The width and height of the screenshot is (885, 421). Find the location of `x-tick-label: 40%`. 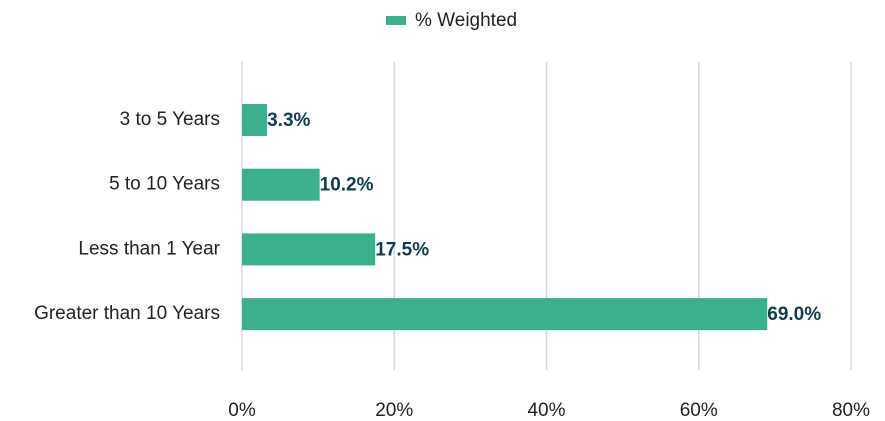

x-tick-label: 40% is located at coordinates (546, 410).